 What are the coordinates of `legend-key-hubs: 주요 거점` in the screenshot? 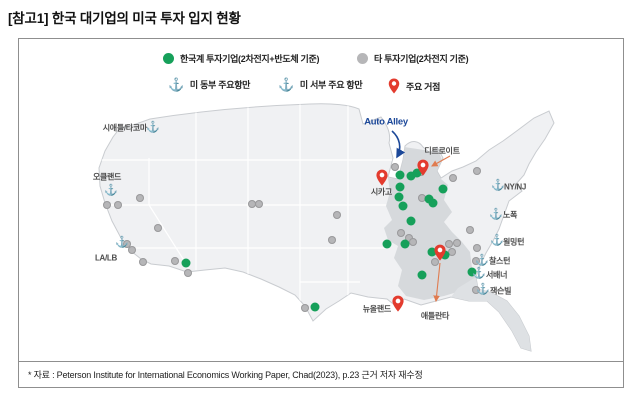 It's located at (414, 86).